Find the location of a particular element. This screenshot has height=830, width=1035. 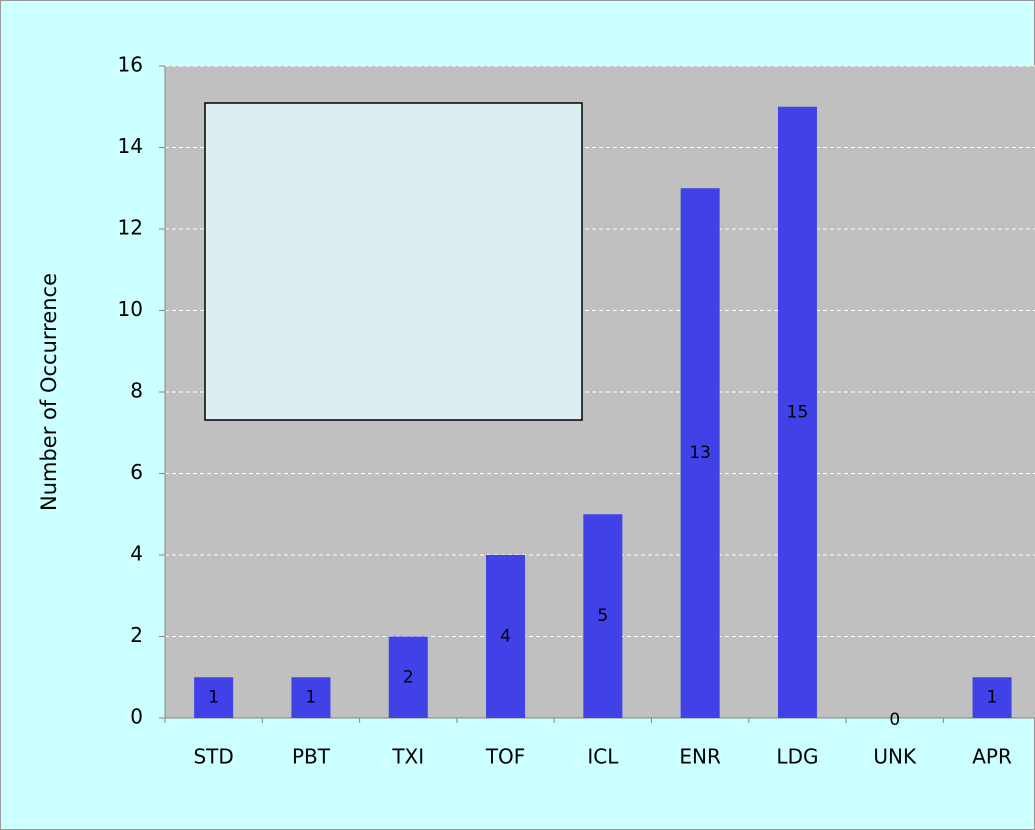

x-tick-label: TXI is located at coordinates (407, 757).